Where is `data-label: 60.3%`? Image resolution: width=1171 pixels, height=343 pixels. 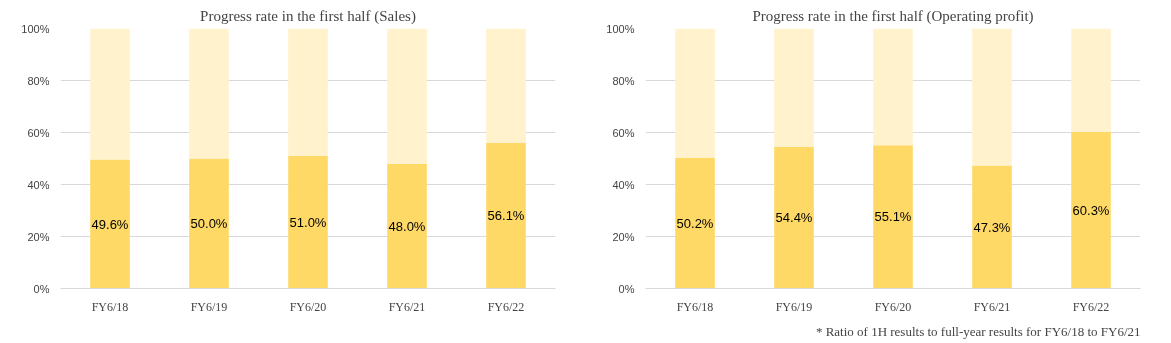
data-label: 60.3% is located at coordinates (1091, 210).